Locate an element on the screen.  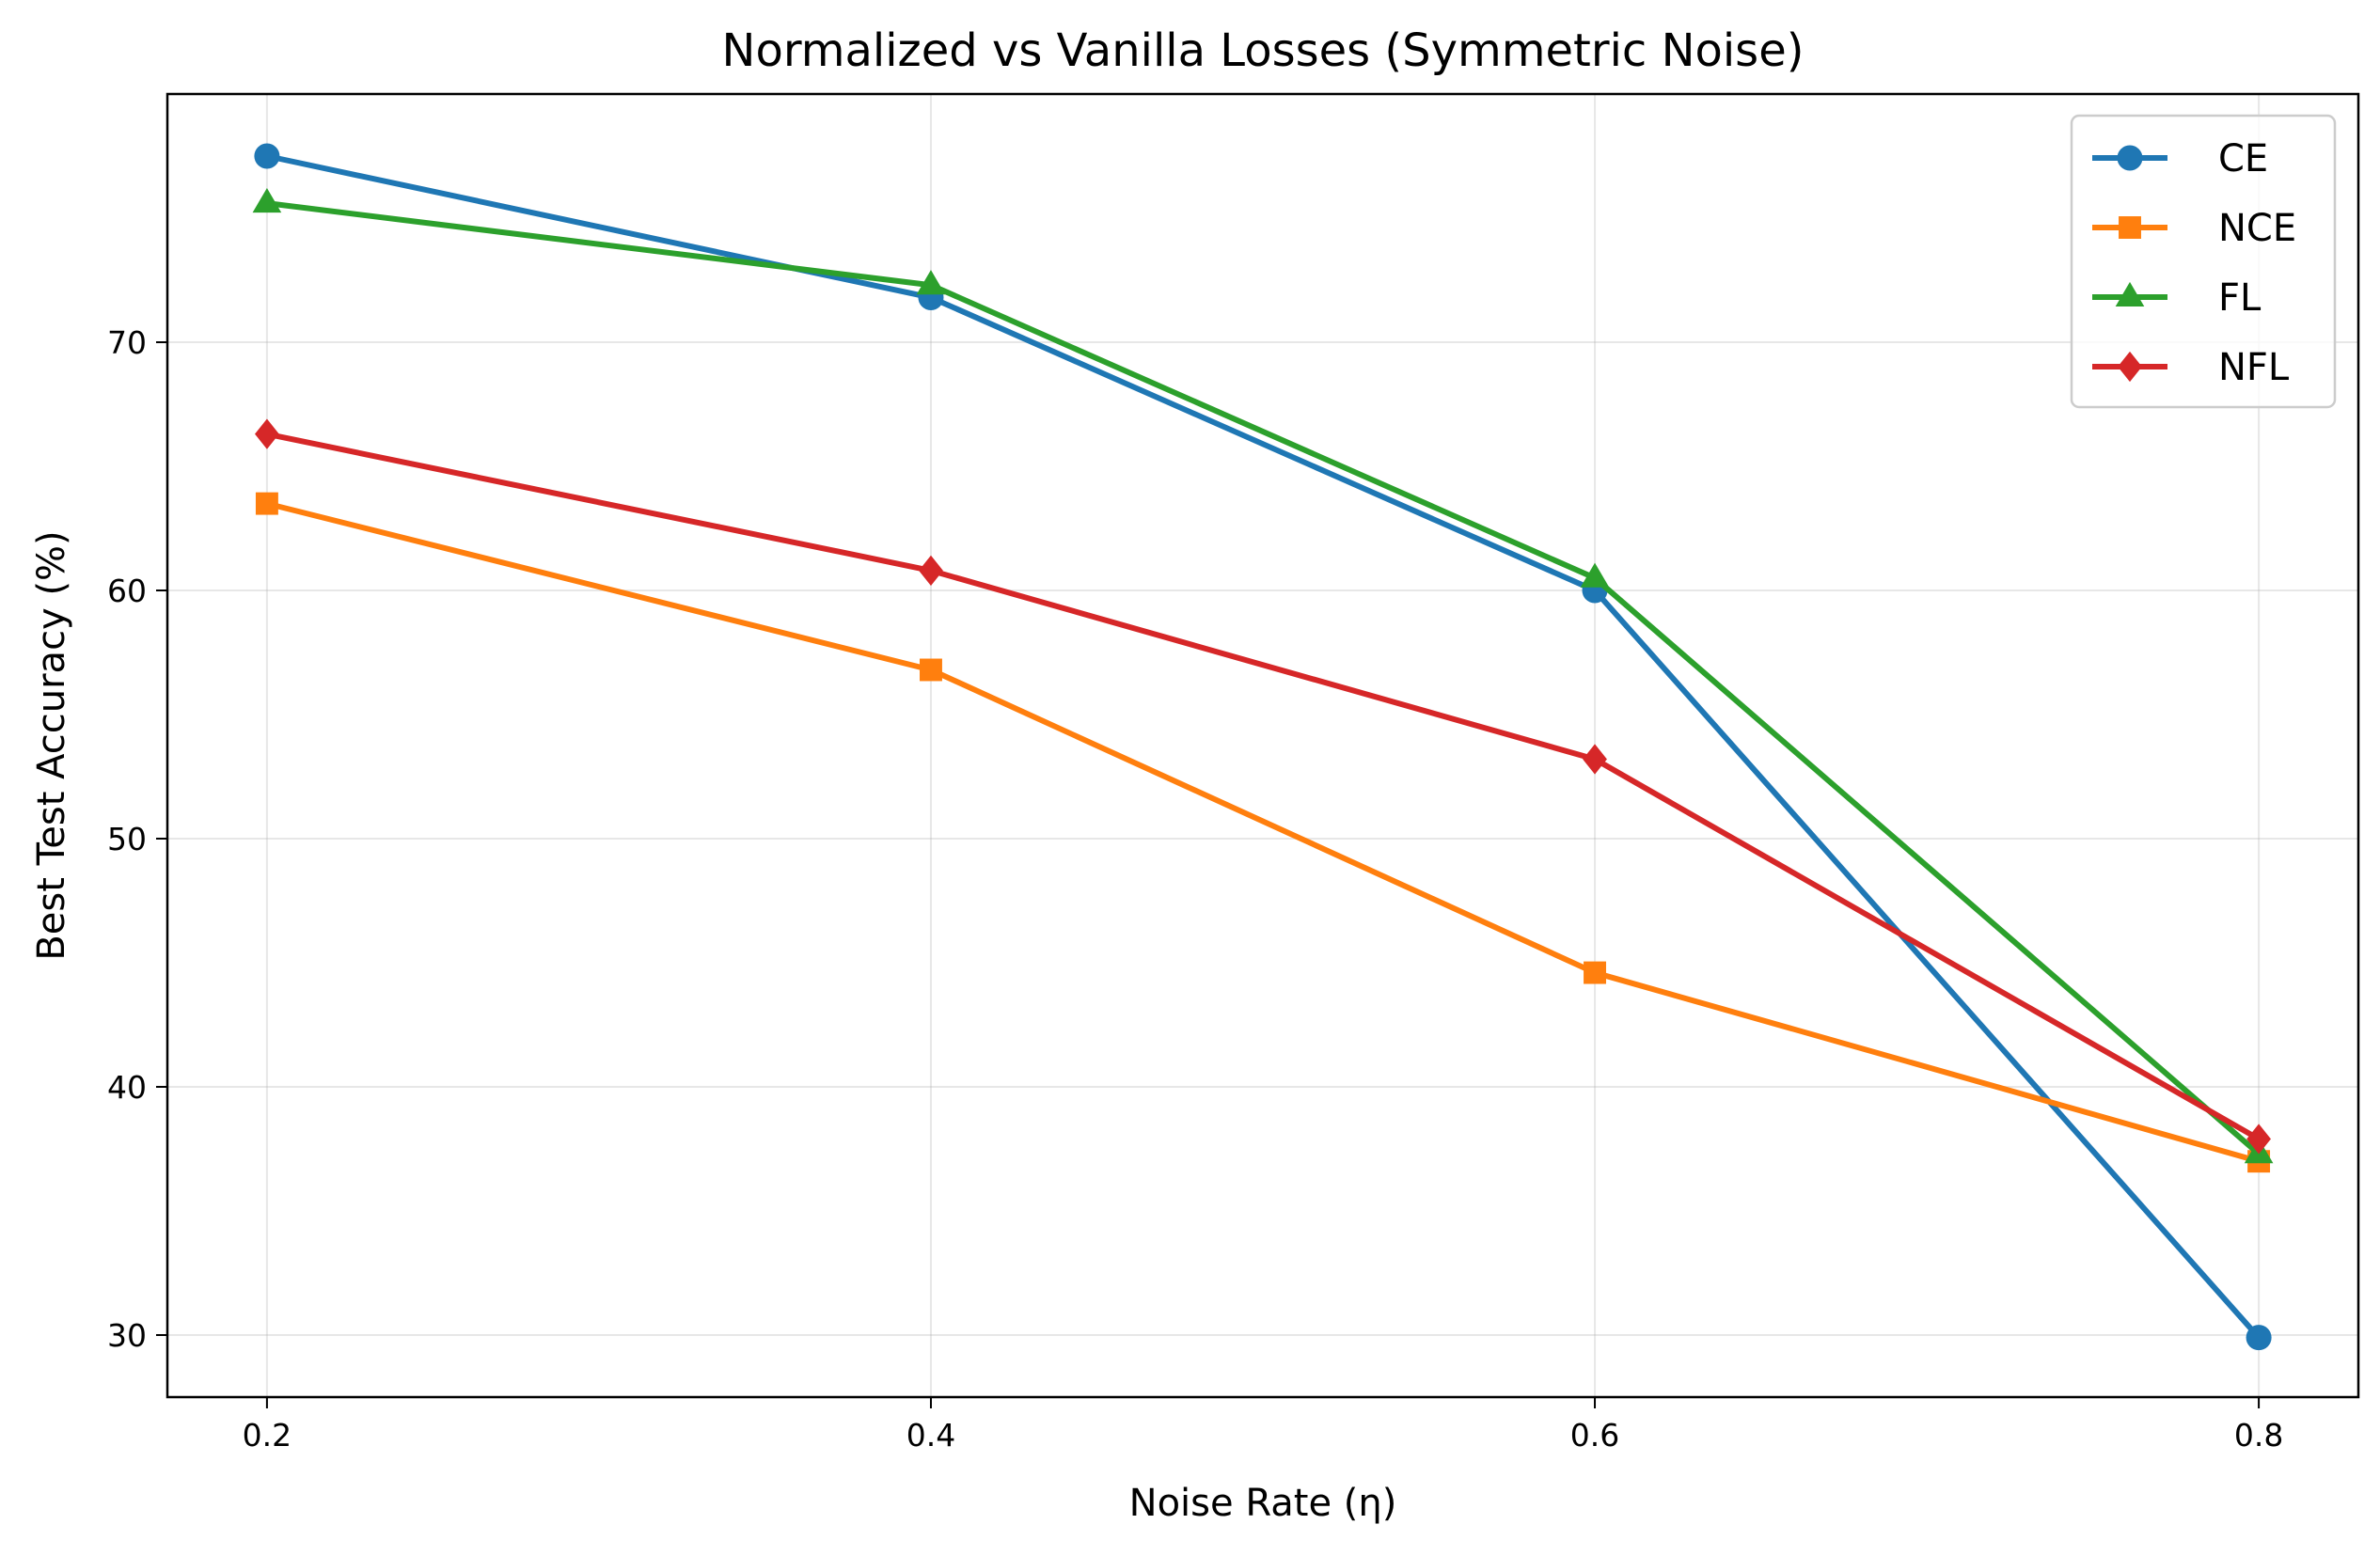
legend-marker-nfl is located at coordinates (2130, 367).